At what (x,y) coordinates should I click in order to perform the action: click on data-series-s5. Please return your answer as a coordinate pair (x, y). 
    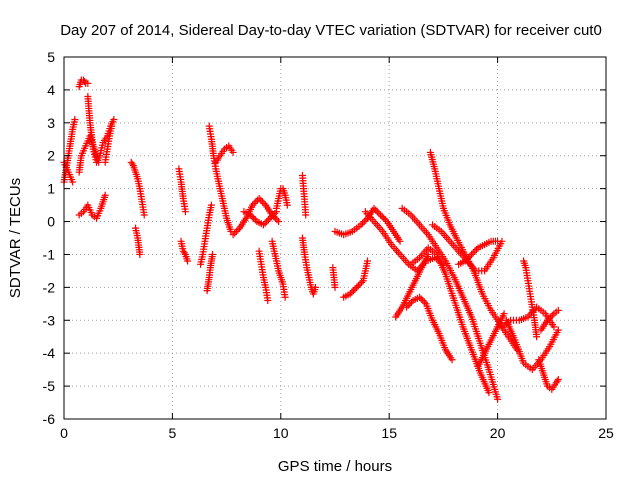
    Looking at the image, I should click on (89, 154).